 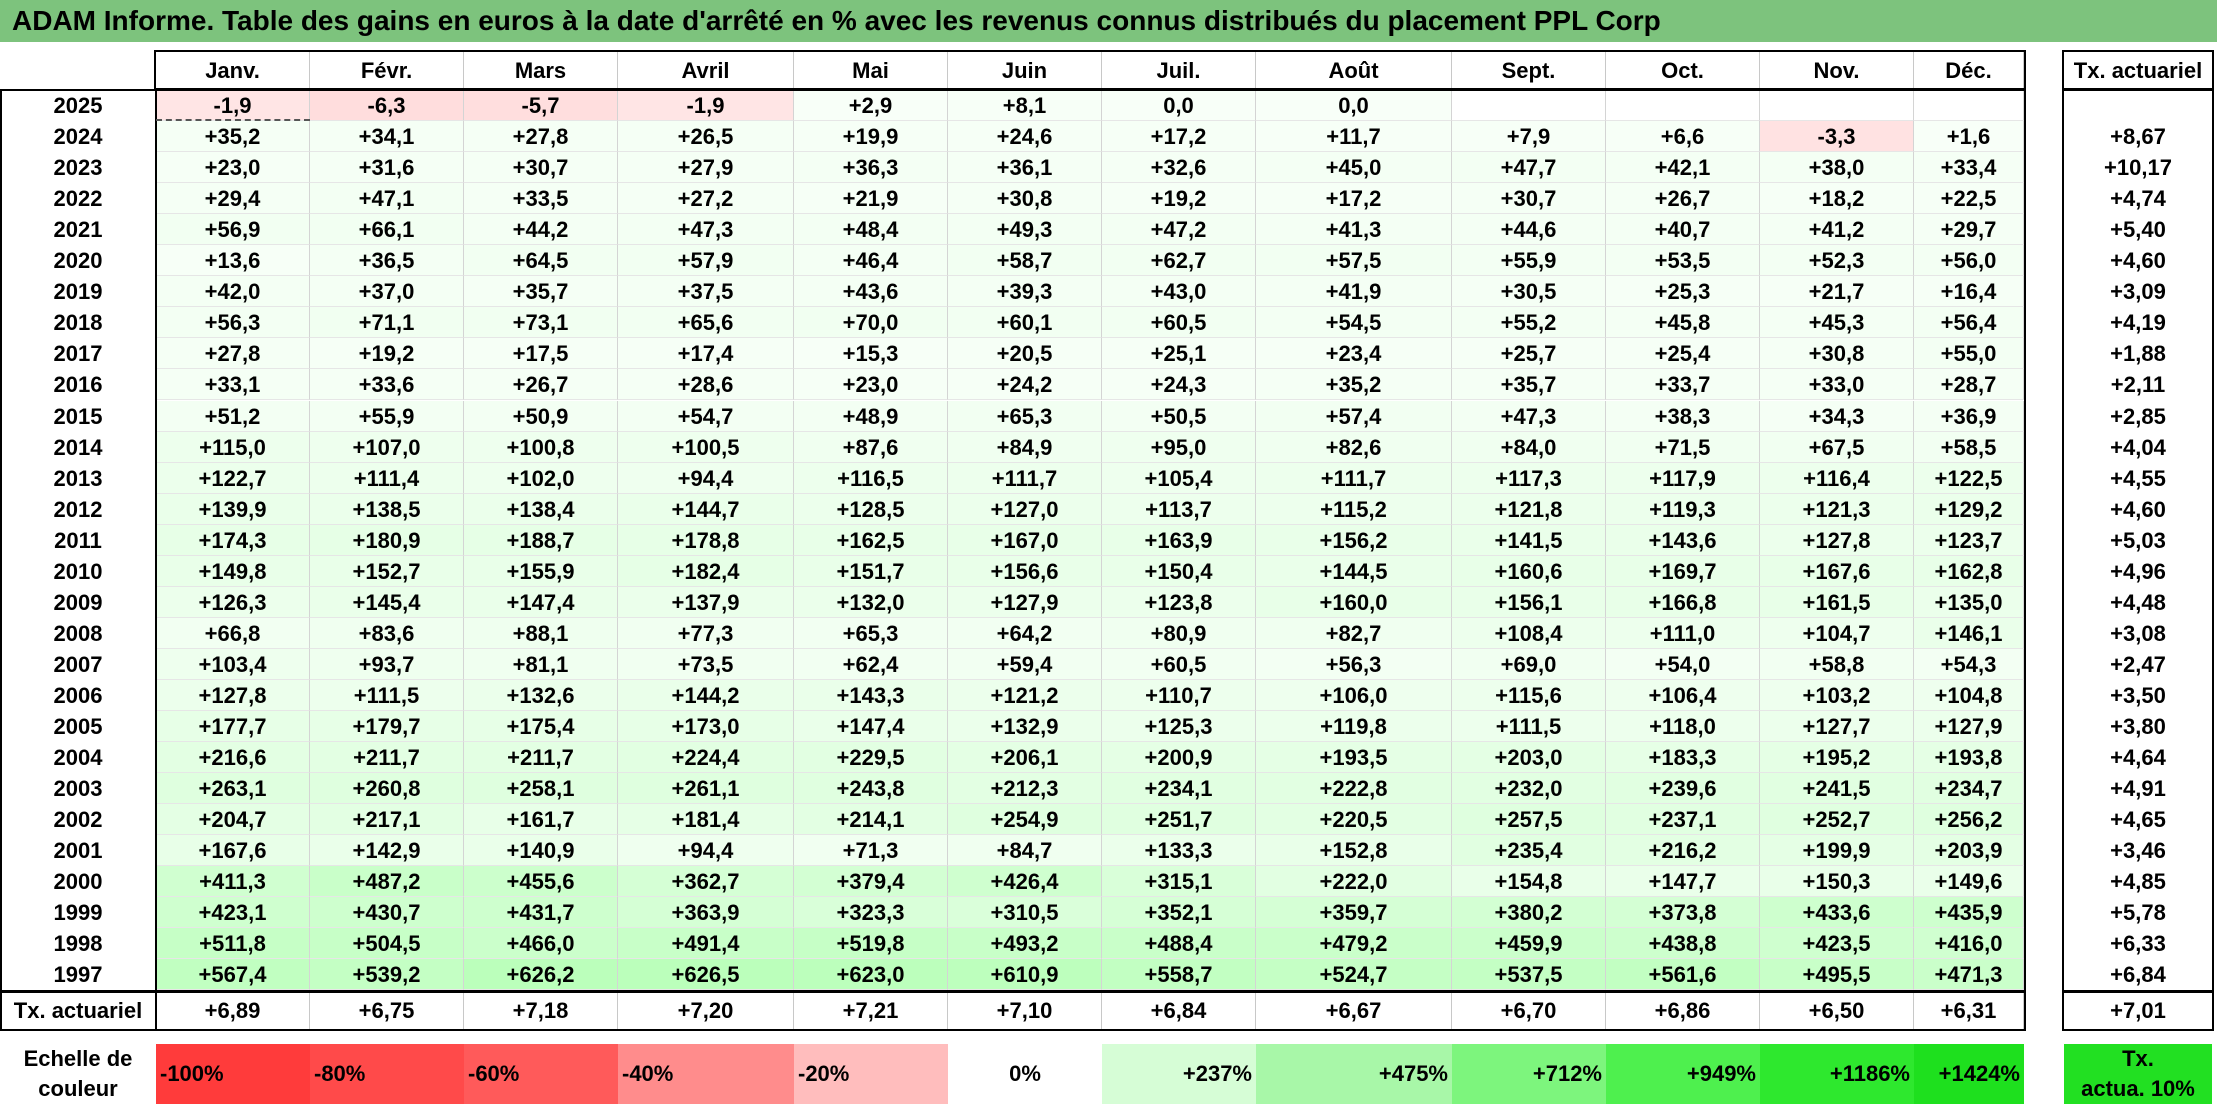 I want to click on table-cell: +54,3, so click(x=1969, y=664).